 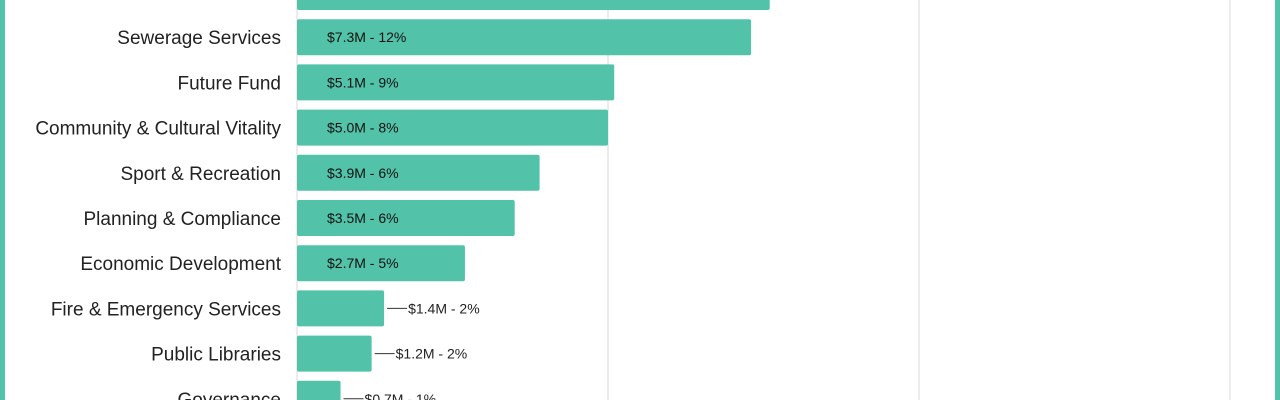 What do you see at coordinates (230, 83) in the screenshot?
I see `category-label-2: Future Fund` at bounding box center [230, 83].